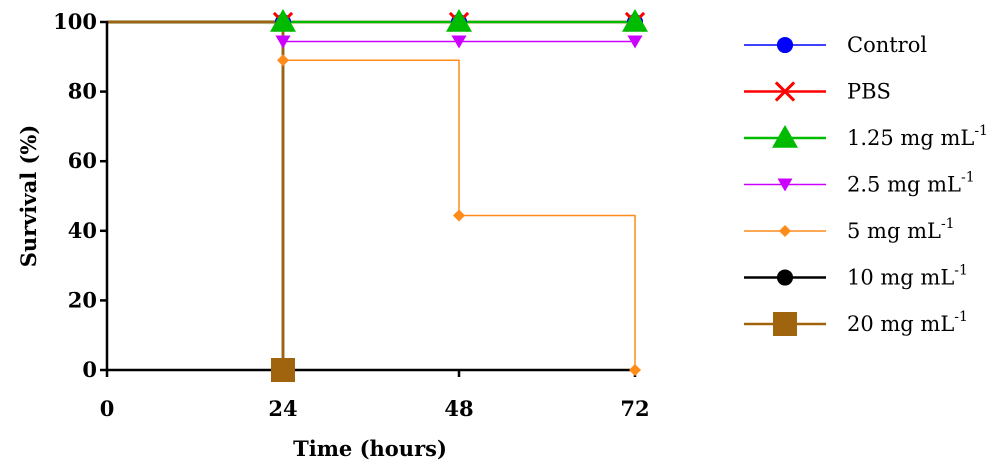 The width and height of the screenshot is (1000, 462). What do you see at coordinates (282, 408) in the screenshot?
I see `x-tick-label: 24` at bounding box center [282, 408].